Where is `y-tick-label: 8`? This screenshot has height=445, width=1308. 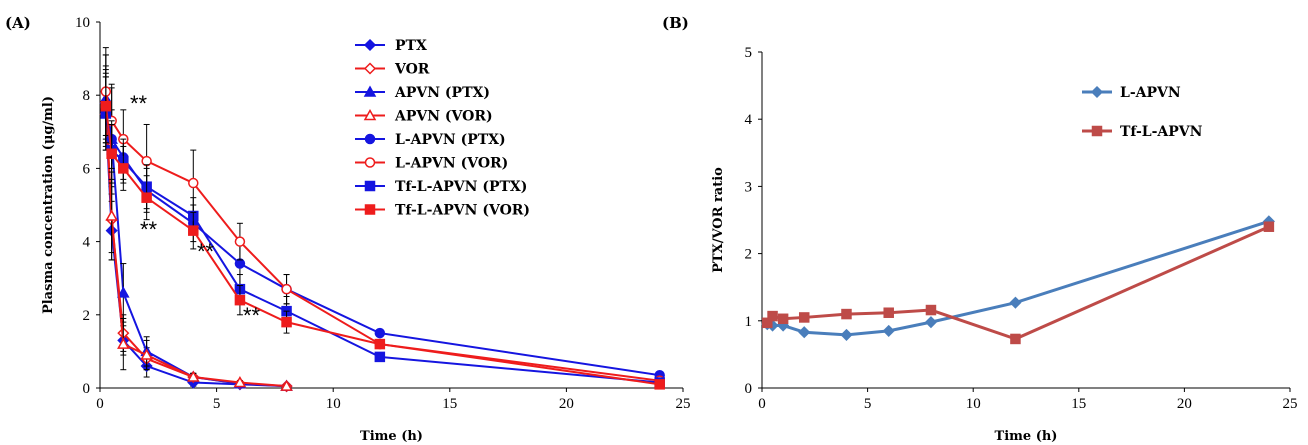 y-tick-label: 8 is located at coordinates (87, 96).